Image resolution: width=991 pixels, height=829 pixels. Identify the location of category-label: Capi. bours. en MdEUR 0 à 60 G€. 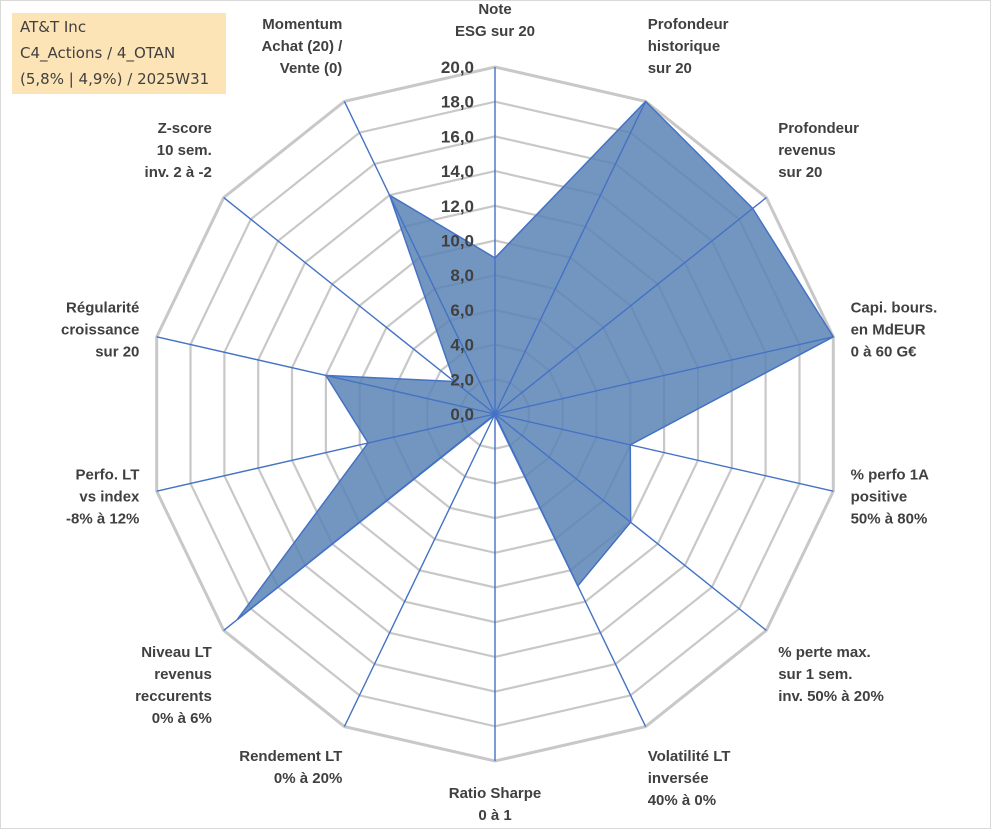
(894, 330).